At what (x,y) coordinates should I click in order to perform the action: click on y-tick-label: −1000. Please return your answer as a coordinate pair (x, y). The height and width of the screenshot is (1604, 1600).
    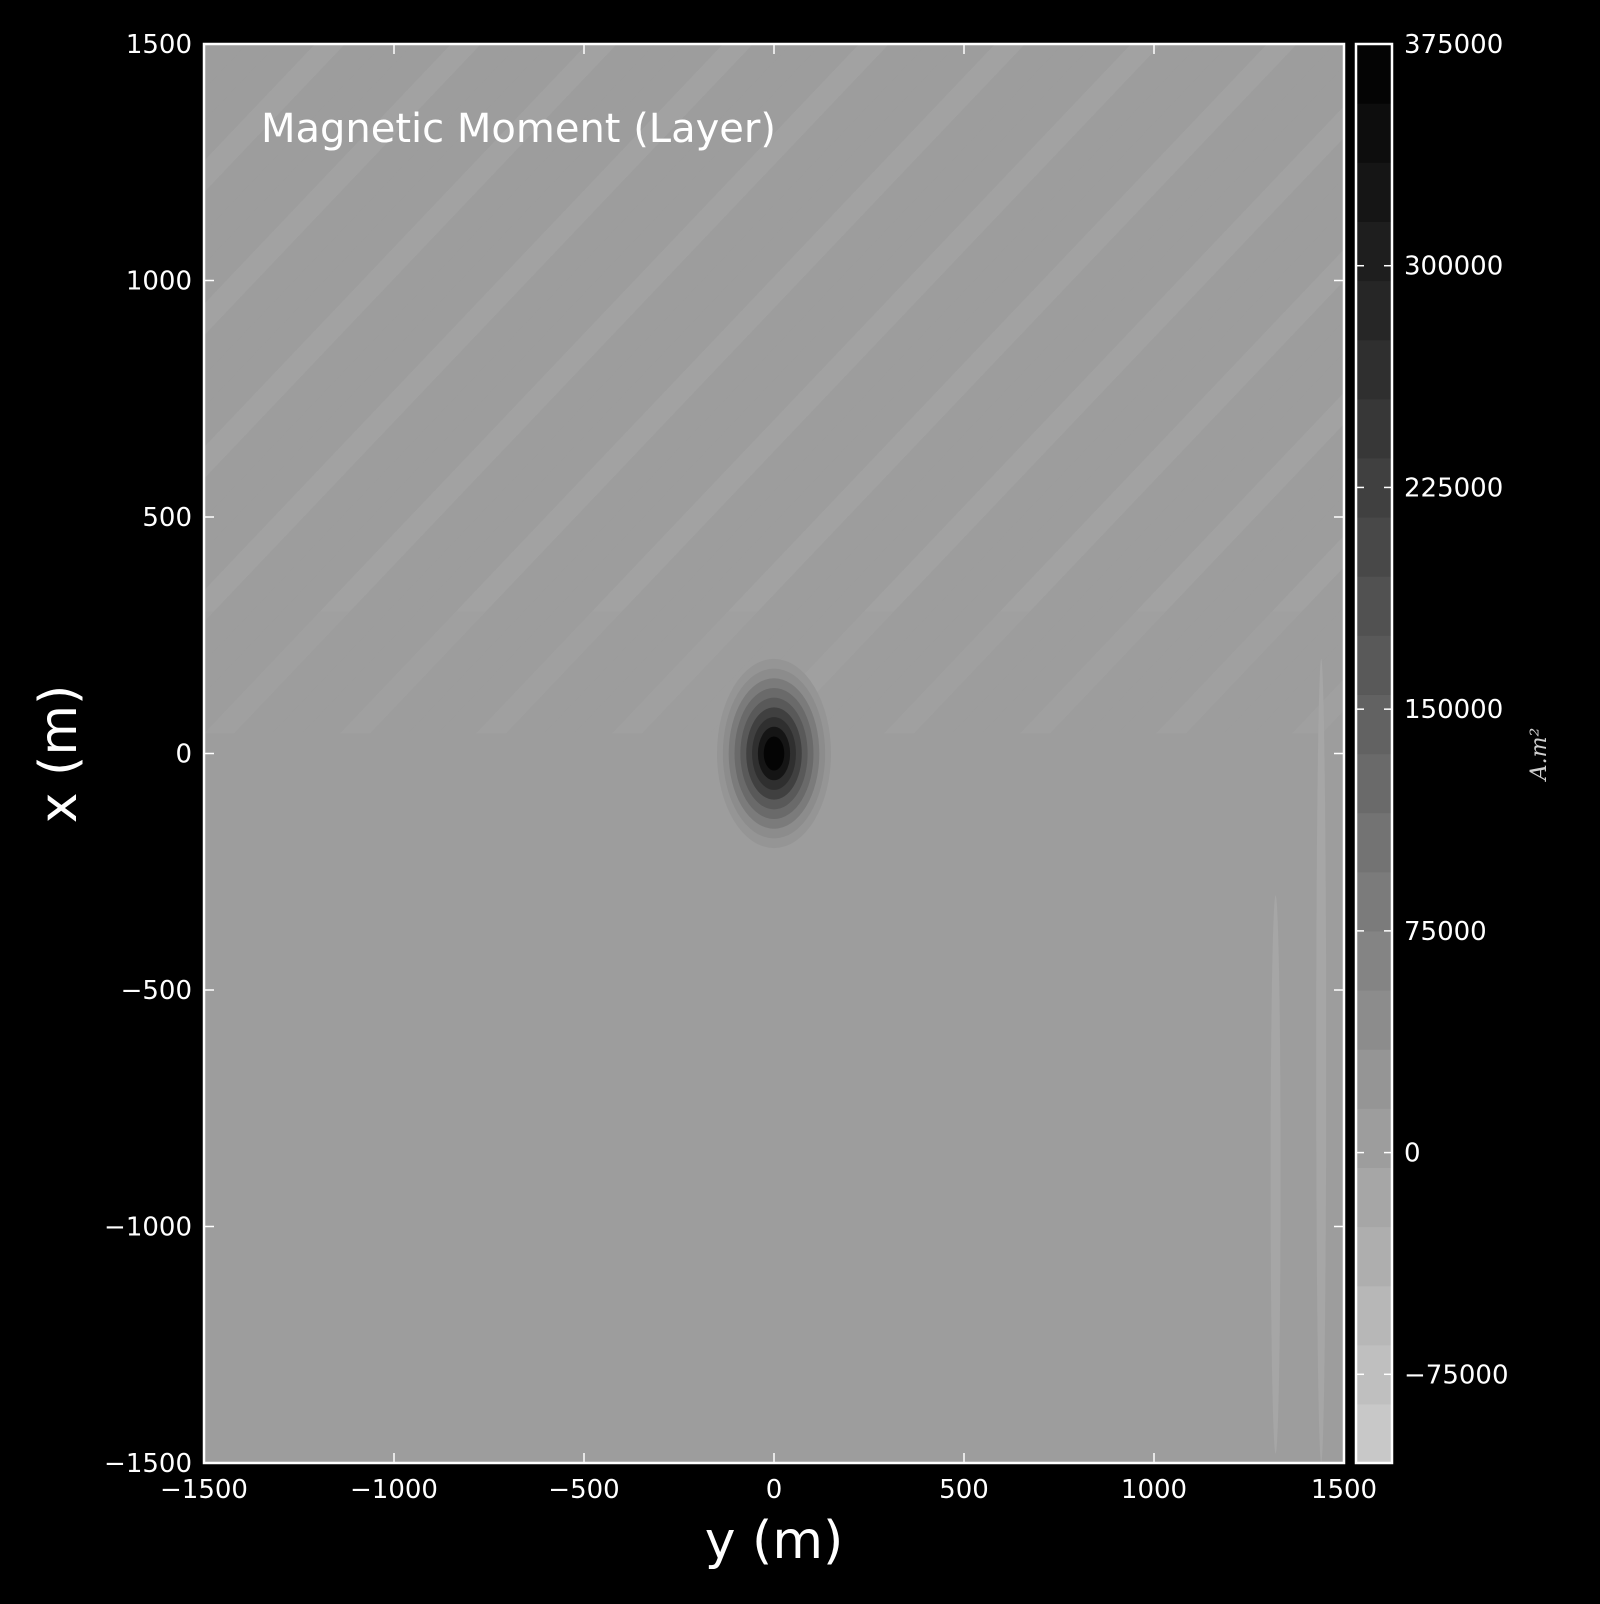
    Looking at the image, I should click on (148, 1228).